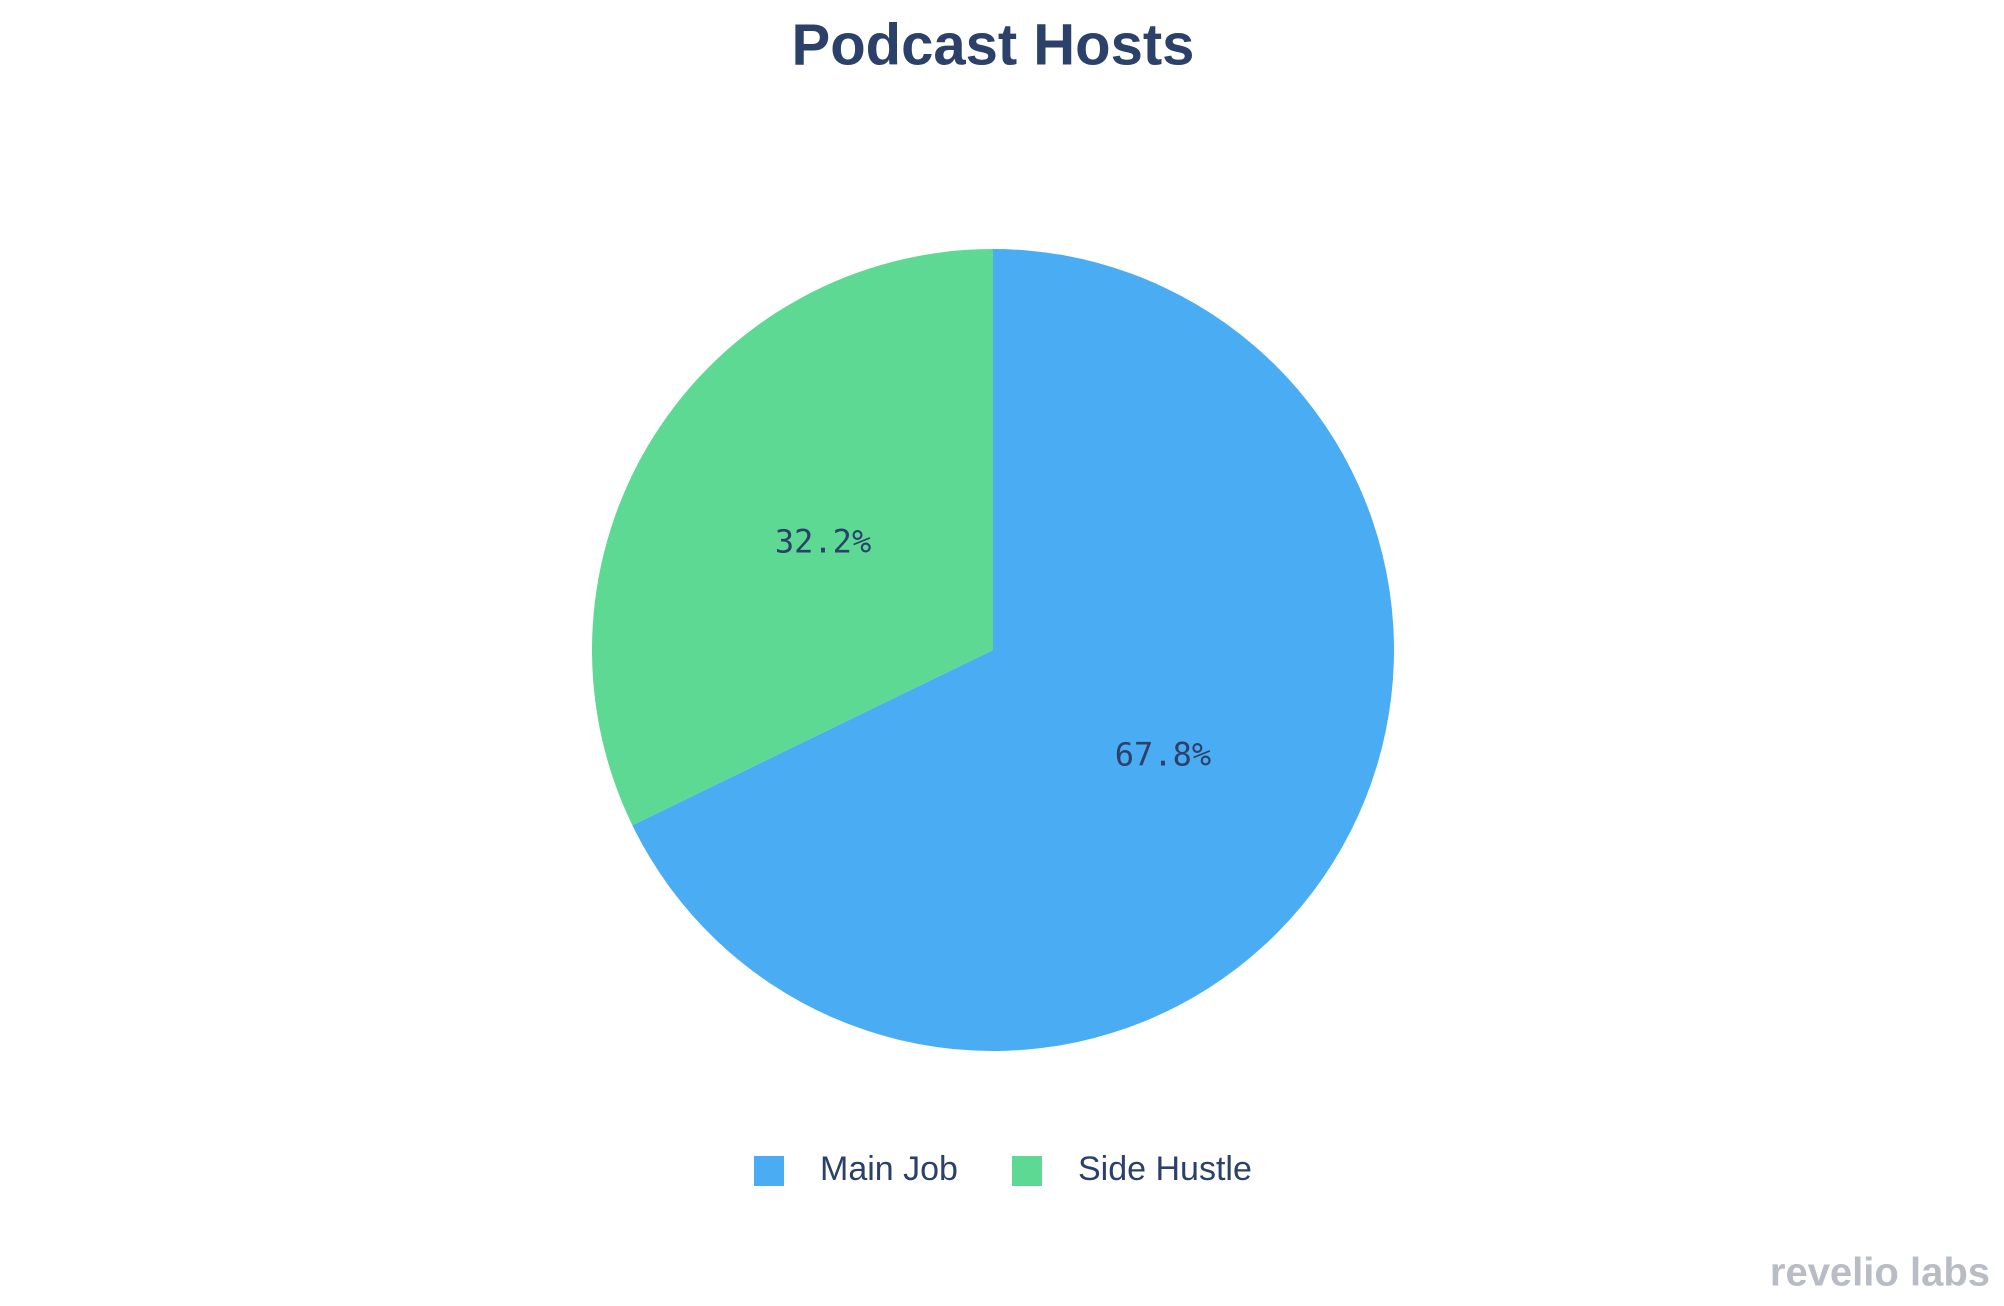  I want to click on chart-title: Podcast Hosts, so click(993, 44).